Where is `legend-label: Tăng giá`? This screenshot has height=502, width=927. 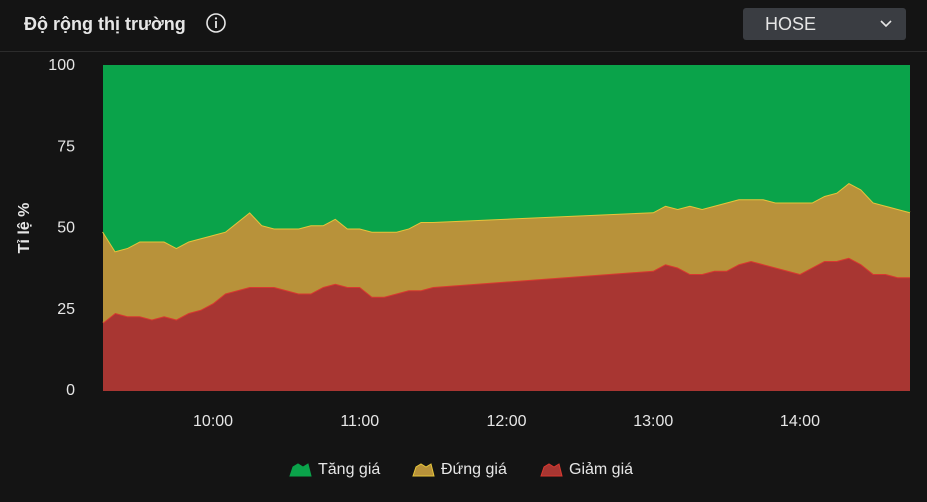
legend-label: Tăng giá is located at coordinates (349, 469).